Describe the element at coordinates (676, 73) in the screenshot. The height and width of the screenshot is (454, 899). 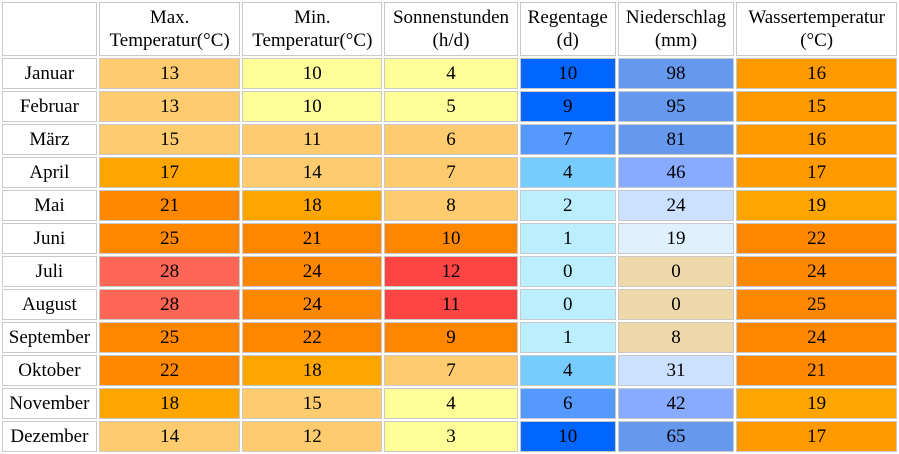
I see `table-cell: 98` at that location.